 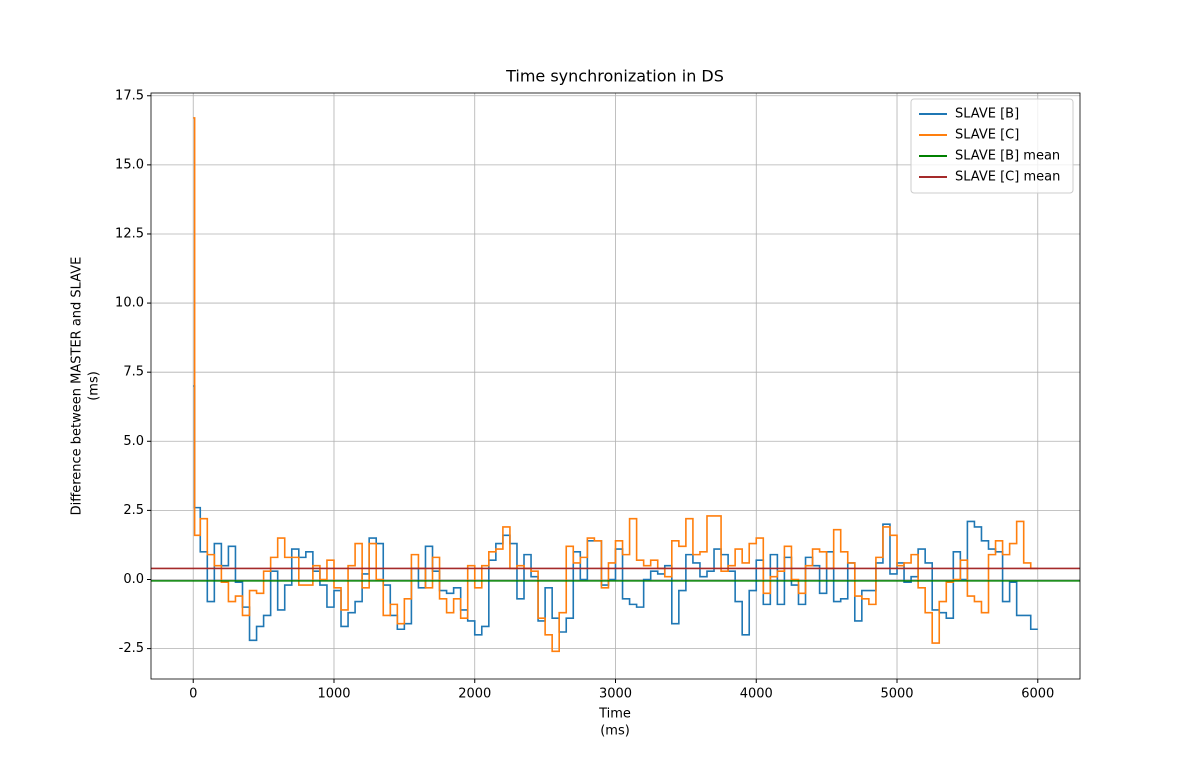 What do you see at coordinates (129, 164) in the screenshot?
I see `y-tick-label: 15.0` at bounding box center [129, 164].